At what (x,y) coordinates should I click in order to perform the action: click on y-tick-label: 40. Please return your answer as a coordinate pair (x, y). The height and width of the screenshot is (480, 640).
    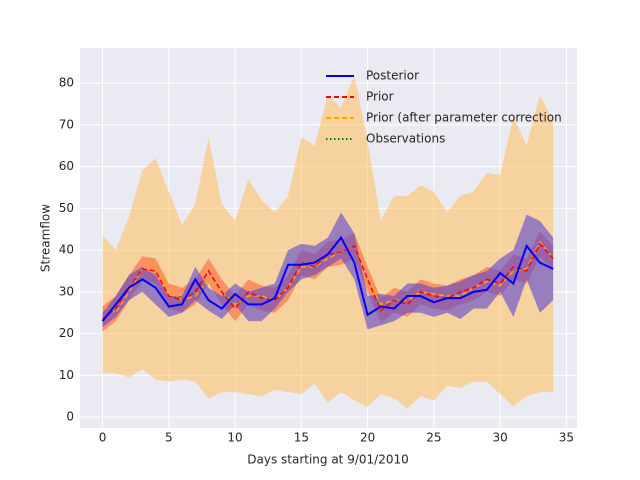
    Looking at the image, I should click on (66, 250).